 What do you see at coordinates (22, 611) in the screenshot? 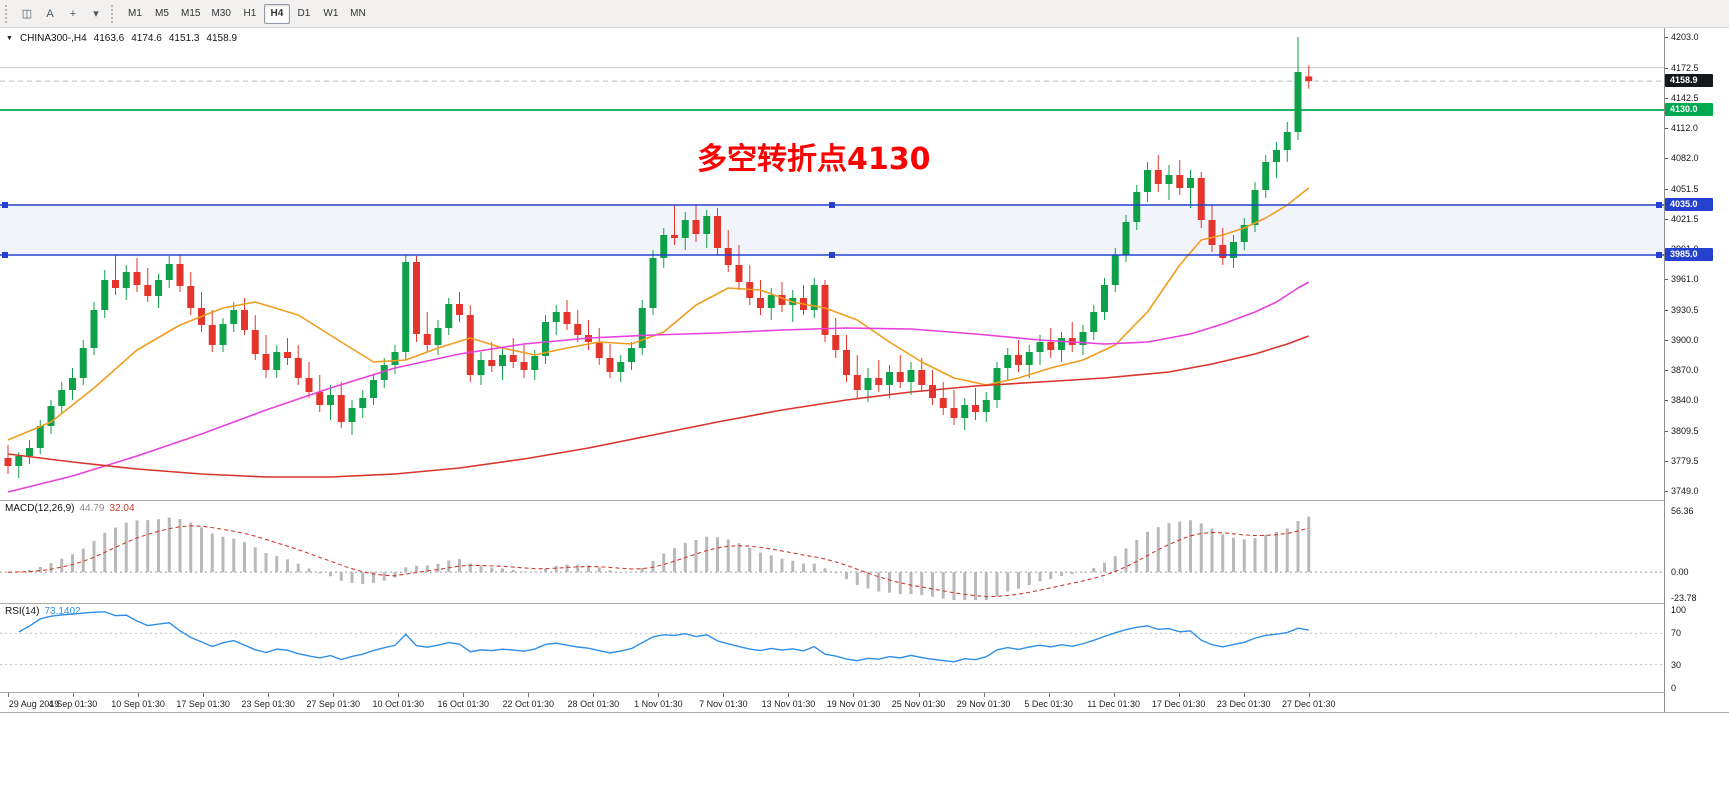
I see `rsi-indicator-name: RSI(14)` at bounding box center [22, 611].